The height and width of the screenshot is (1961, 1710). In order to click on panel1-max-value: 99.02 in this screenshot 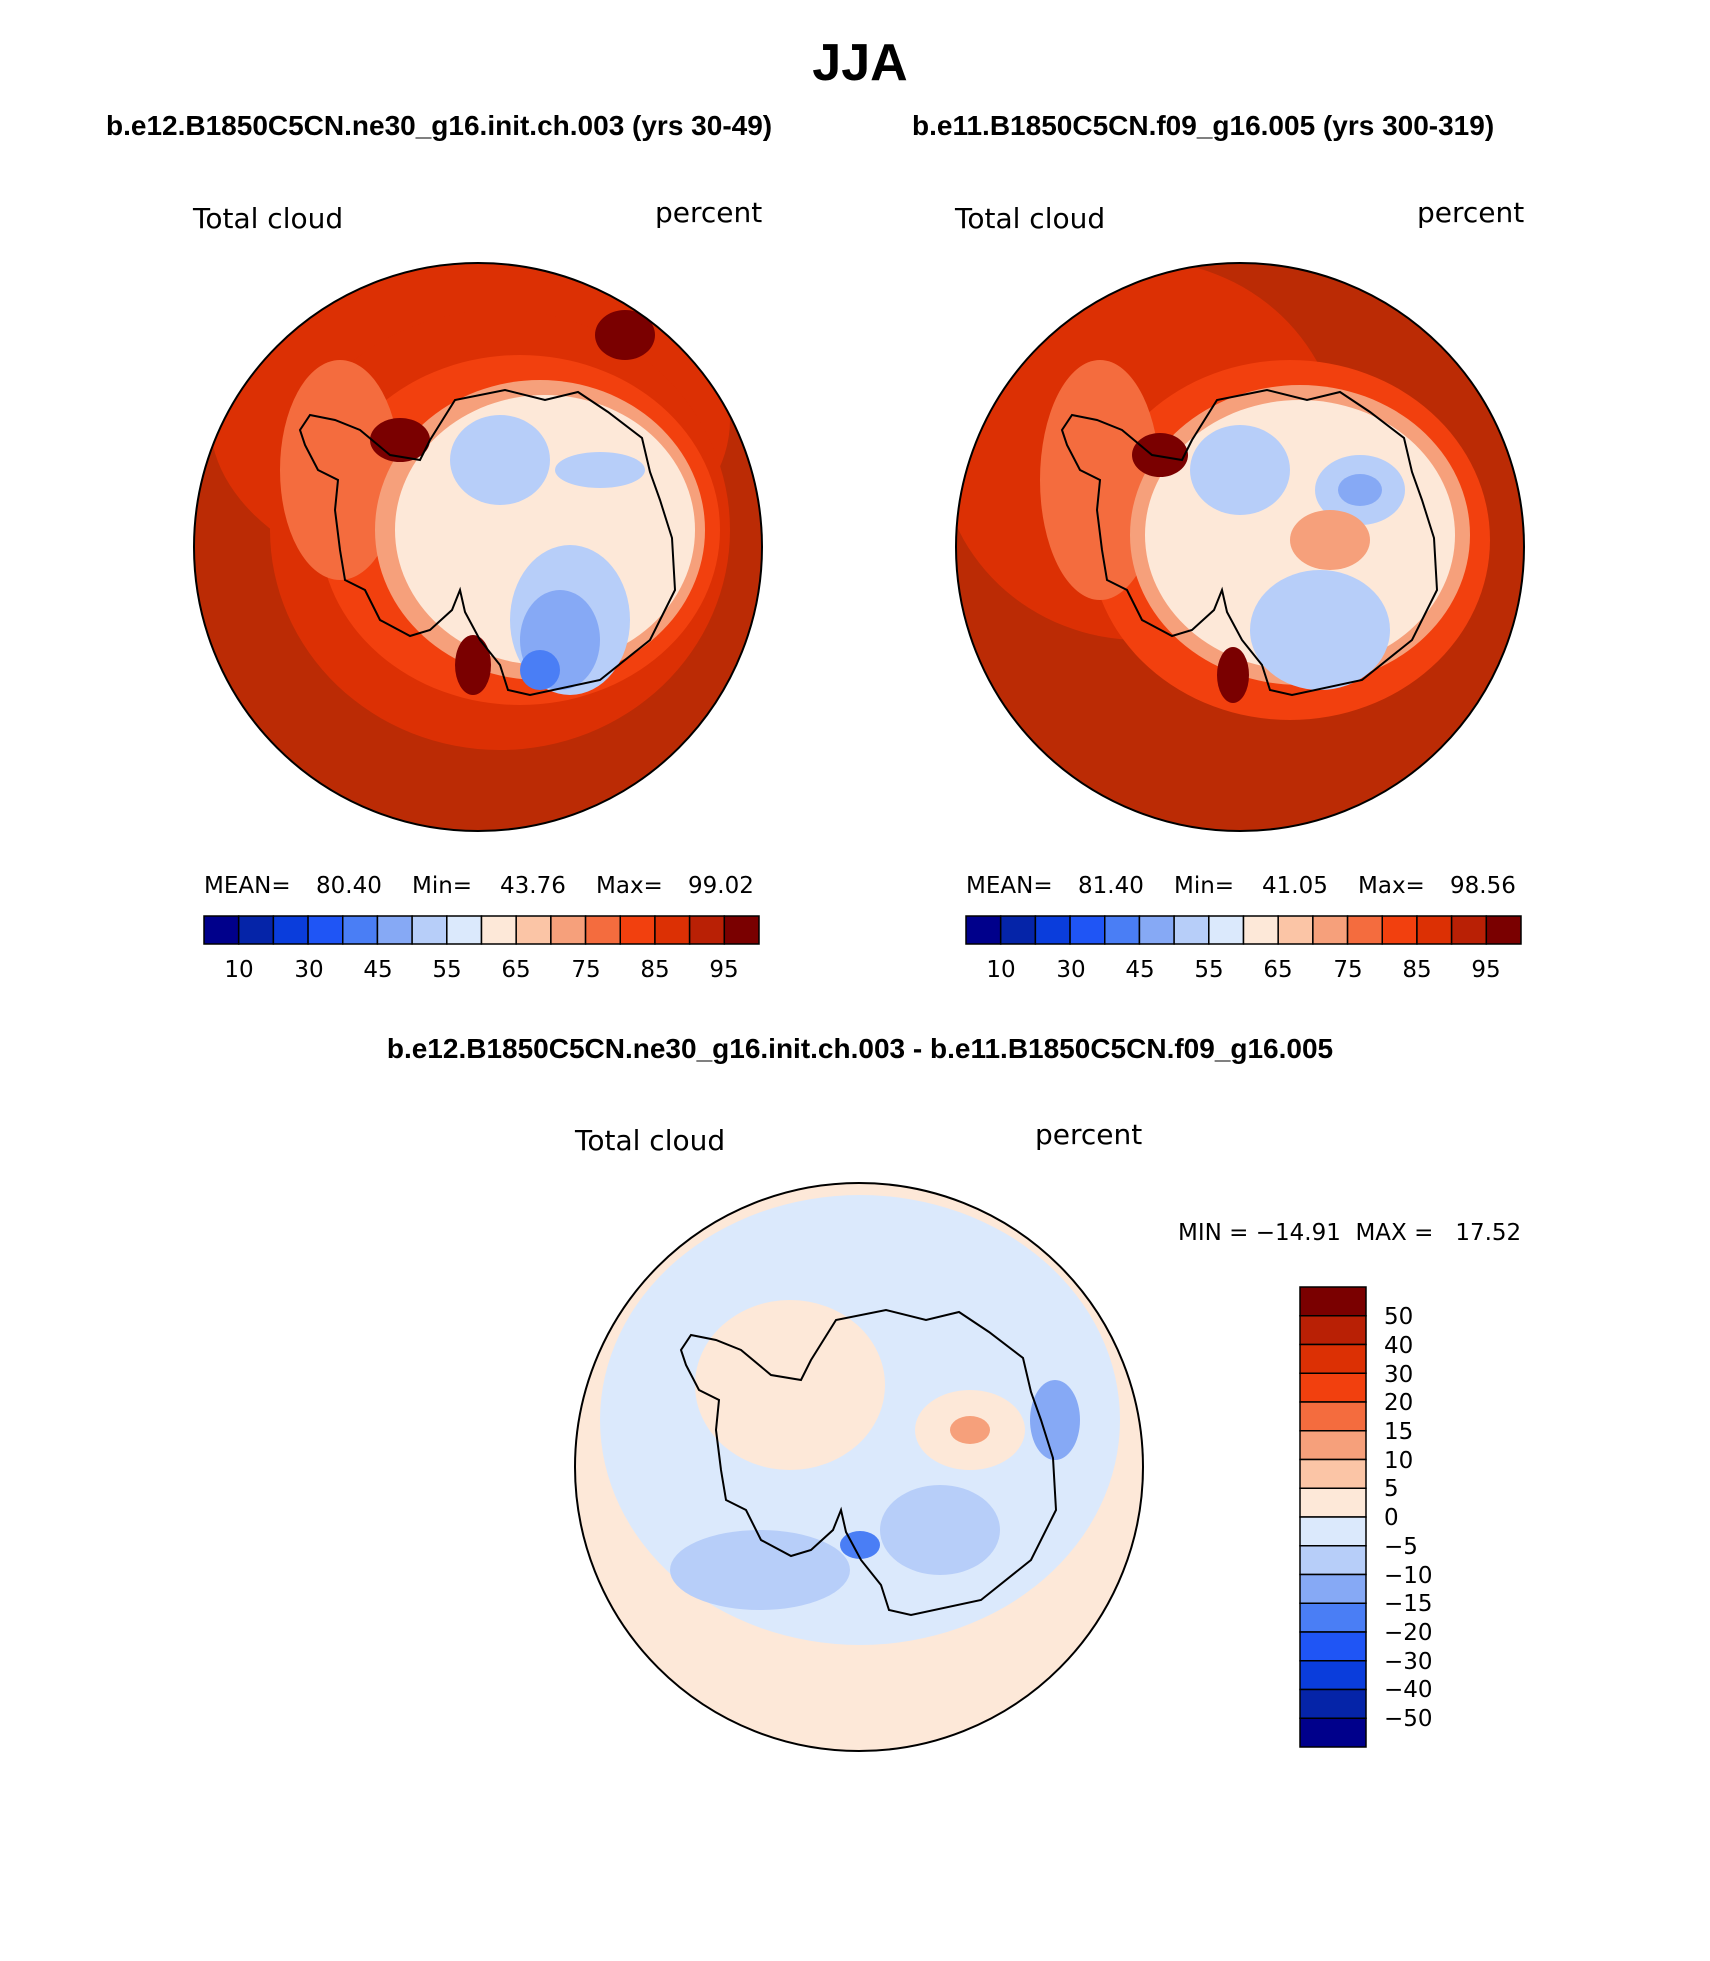, I will do `click(721, 886)`.